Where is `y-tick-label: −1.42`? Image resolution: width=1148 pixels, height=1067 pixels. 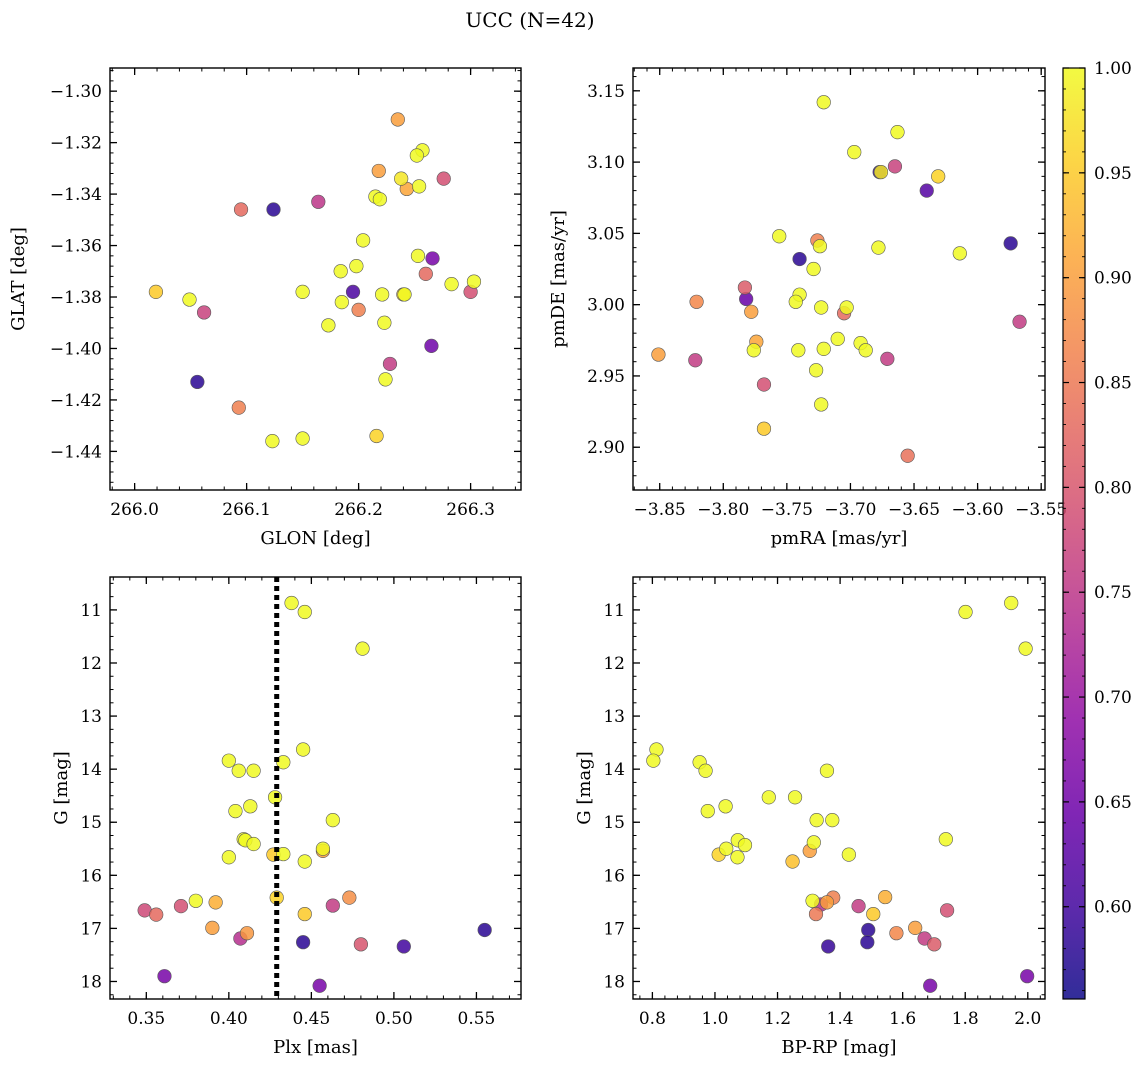 y-tick-label: −1.42 is located at coordinates (76, 401).